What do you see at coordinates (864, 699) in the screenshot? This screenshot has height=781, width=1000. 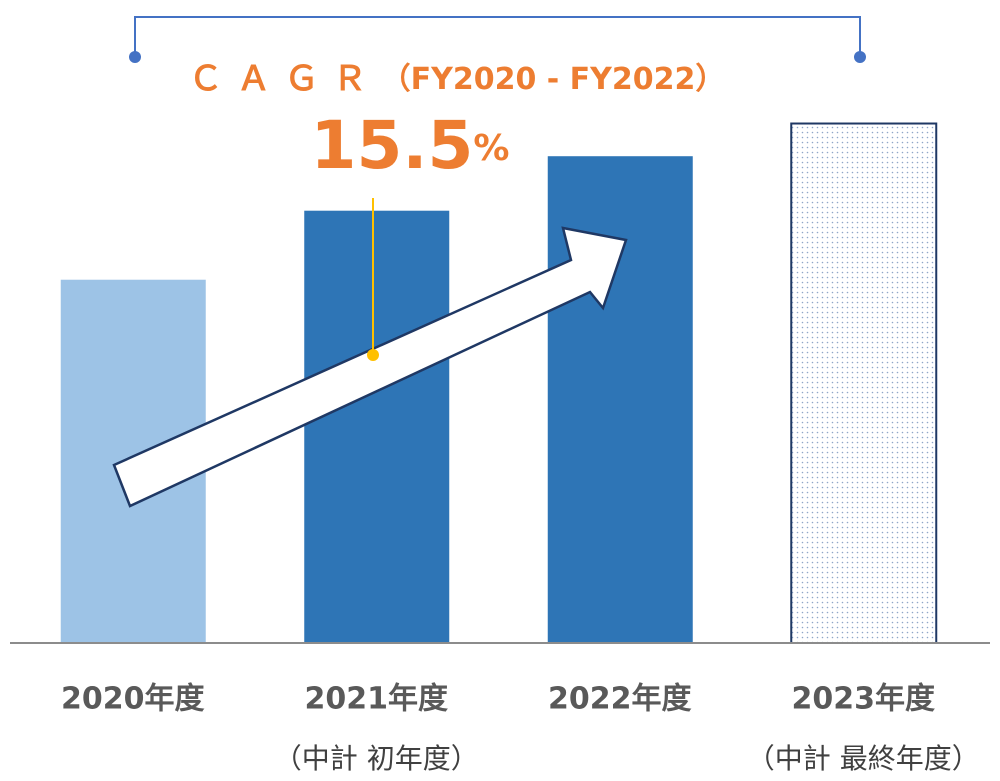 I see `x-tick-label: 2023年度` at bounding box center [864, 699].